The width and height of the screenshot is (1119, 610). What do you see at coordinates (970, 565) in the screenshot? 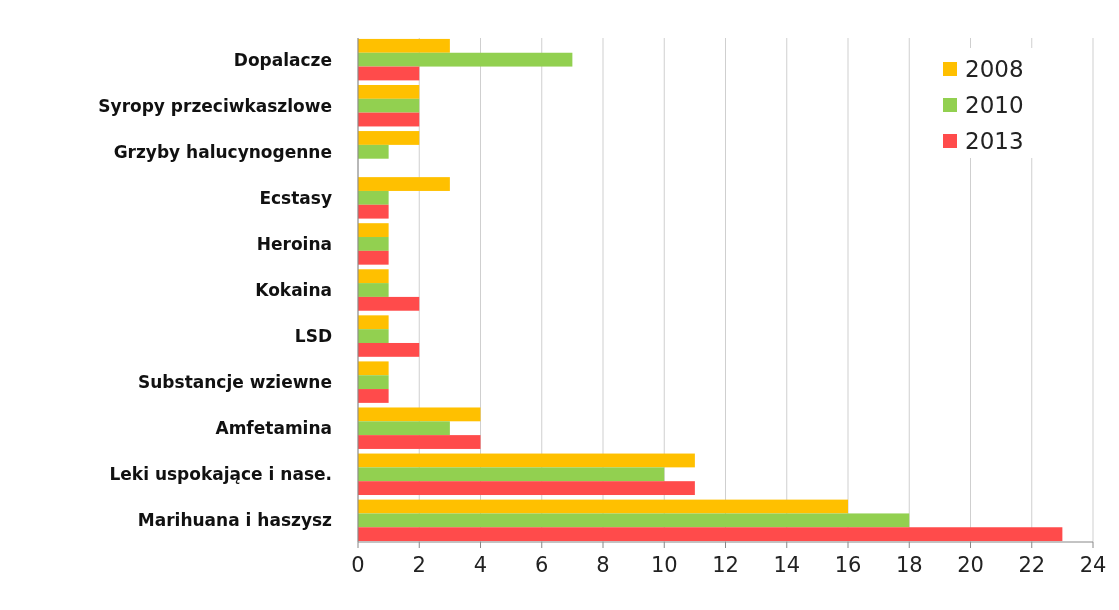
I see `x-tick-label: 20` at bounding box center [970, 565].